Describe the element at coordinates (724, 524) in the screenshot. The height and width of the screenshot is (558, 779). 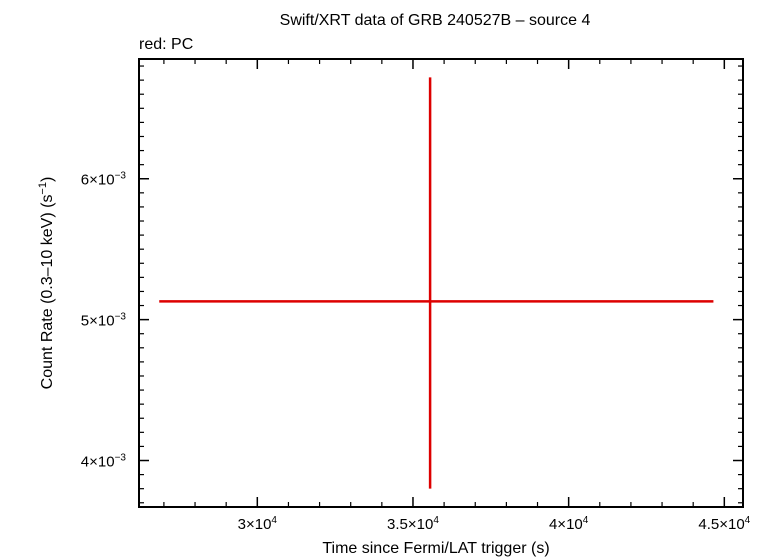
I see `x-tick-label: 4.5×10⁴` at that location.